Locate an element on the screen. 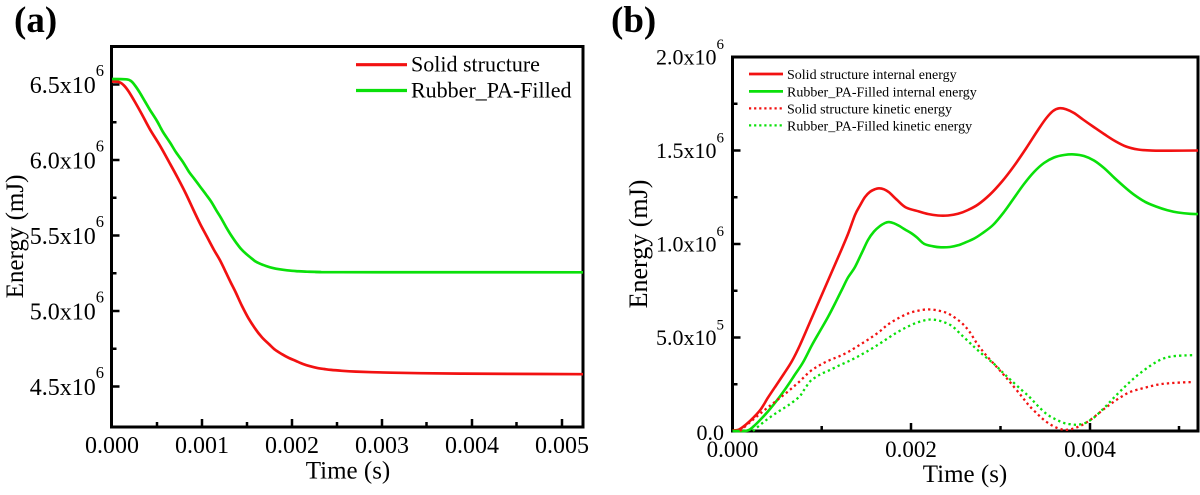  svg-text: 0.0 is located at coordinates (711, 432).